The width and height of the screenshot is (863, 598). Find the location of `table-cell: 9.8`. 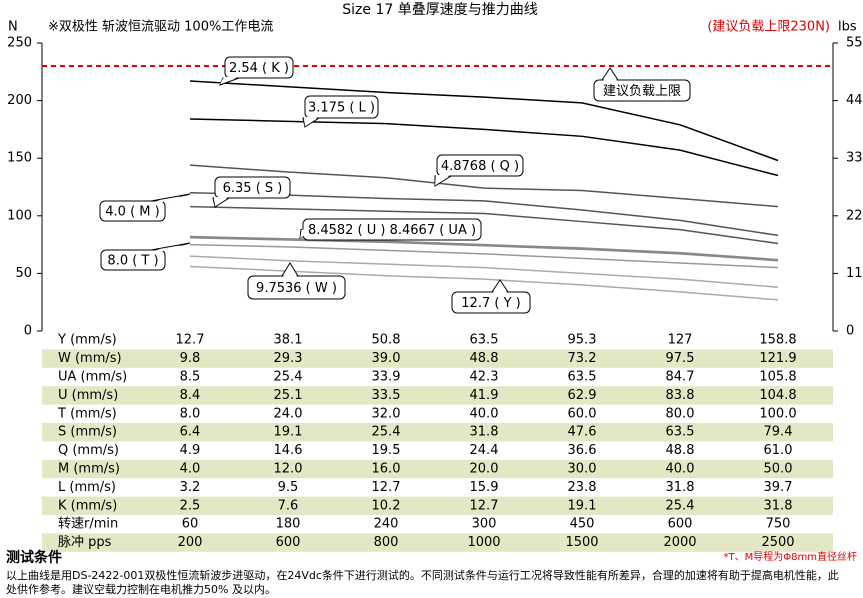

table-cell: 9.8 is located at coordinates (190, 358).